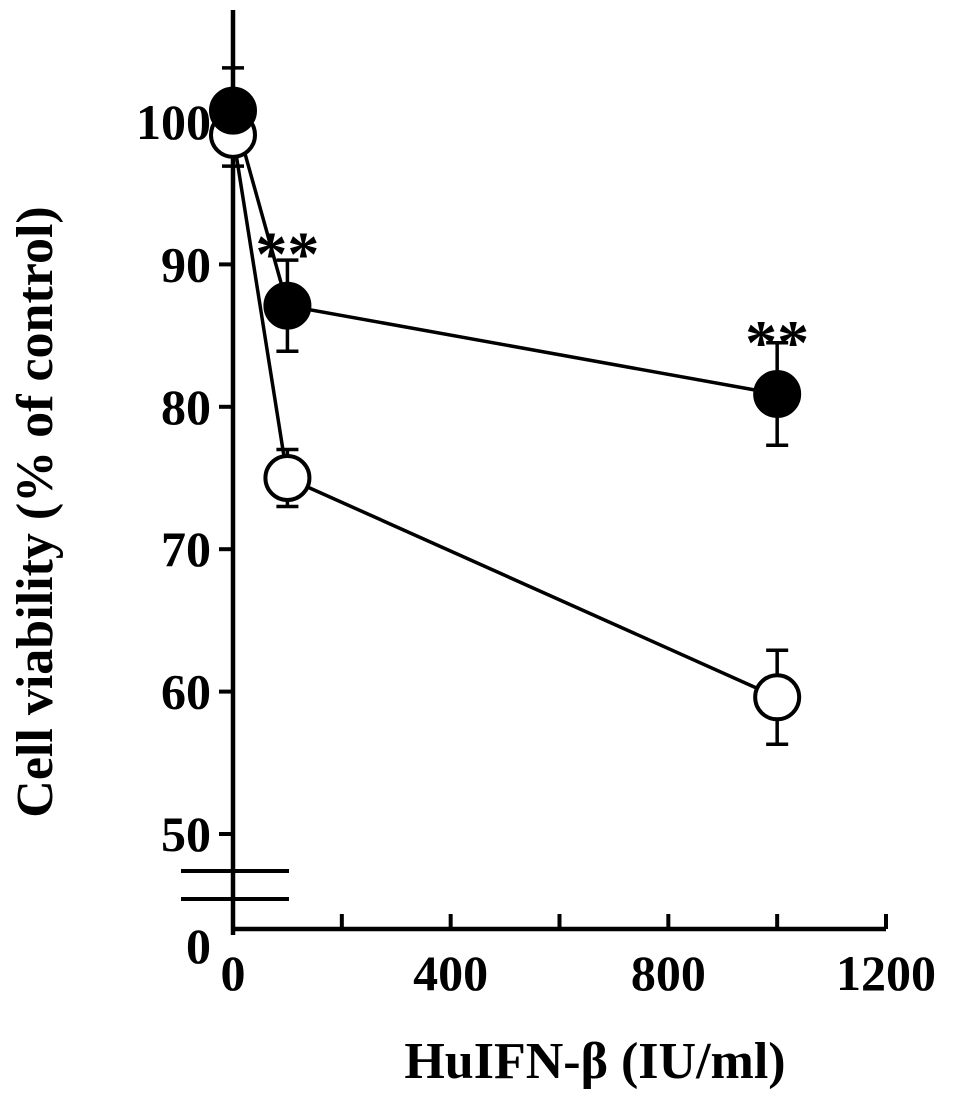  Describe the element at coordinates (886, 973) in the screenshot. I see `x-tick-label: 1200` at that location.